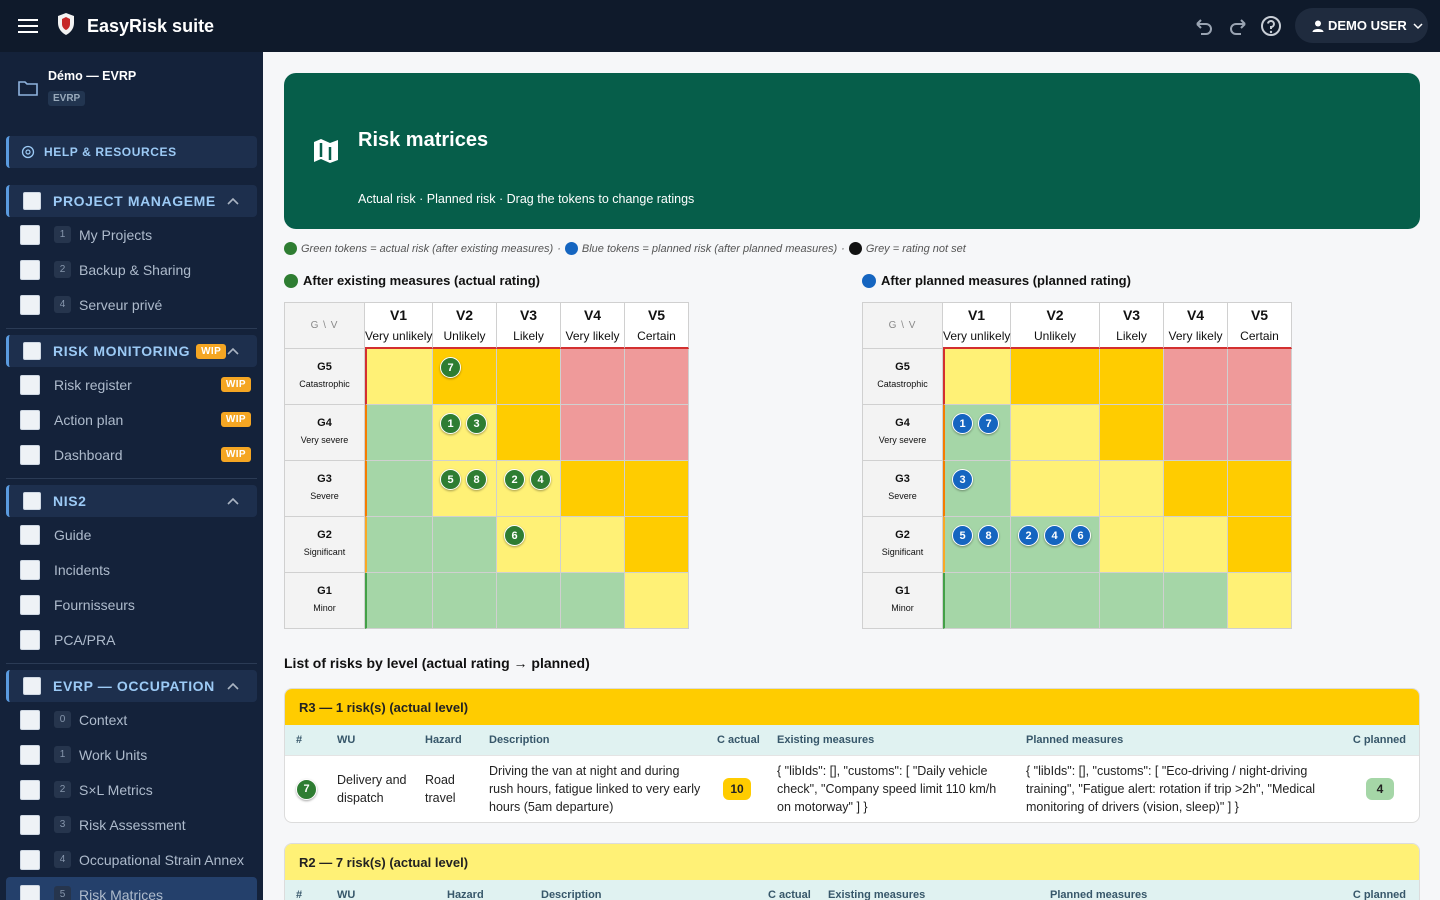  I want to click on nav-item: Dashboard WIP, so click(131, 454).